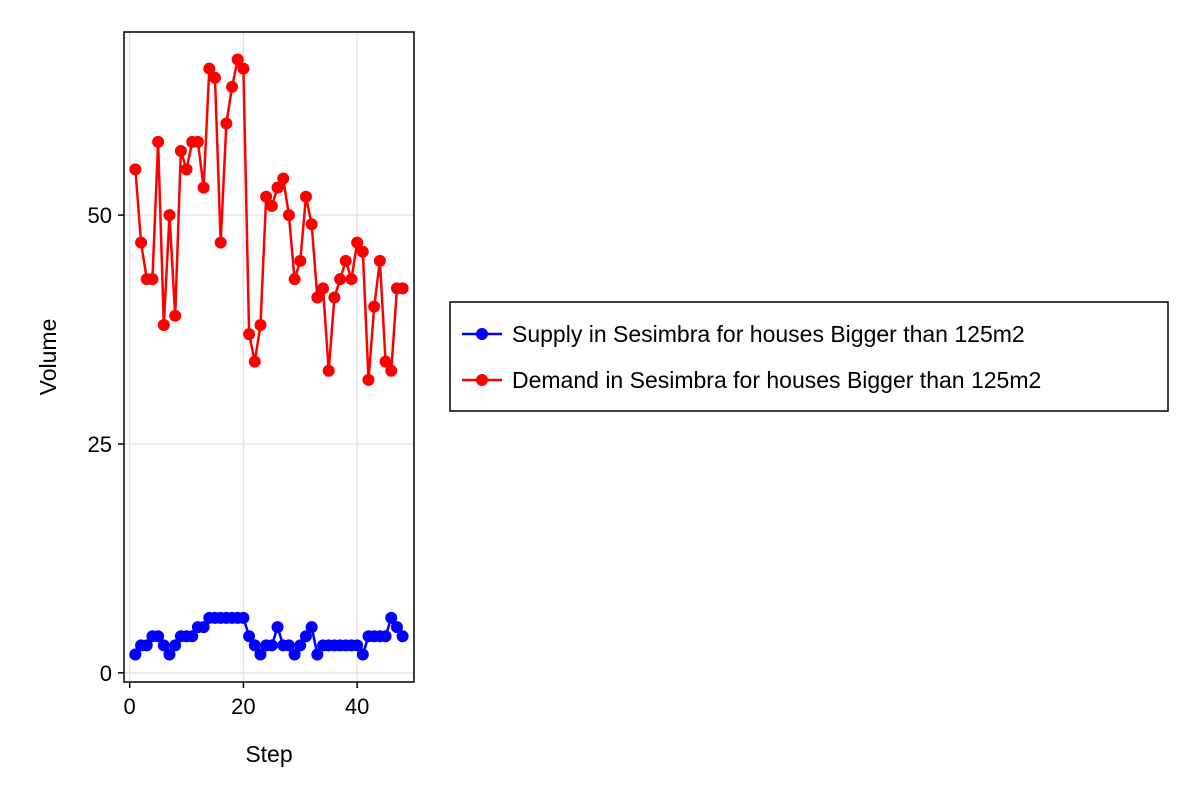 This screenshot has height=800, width=1200. I want to click on x-axis-label: Step, so click(268, 754).